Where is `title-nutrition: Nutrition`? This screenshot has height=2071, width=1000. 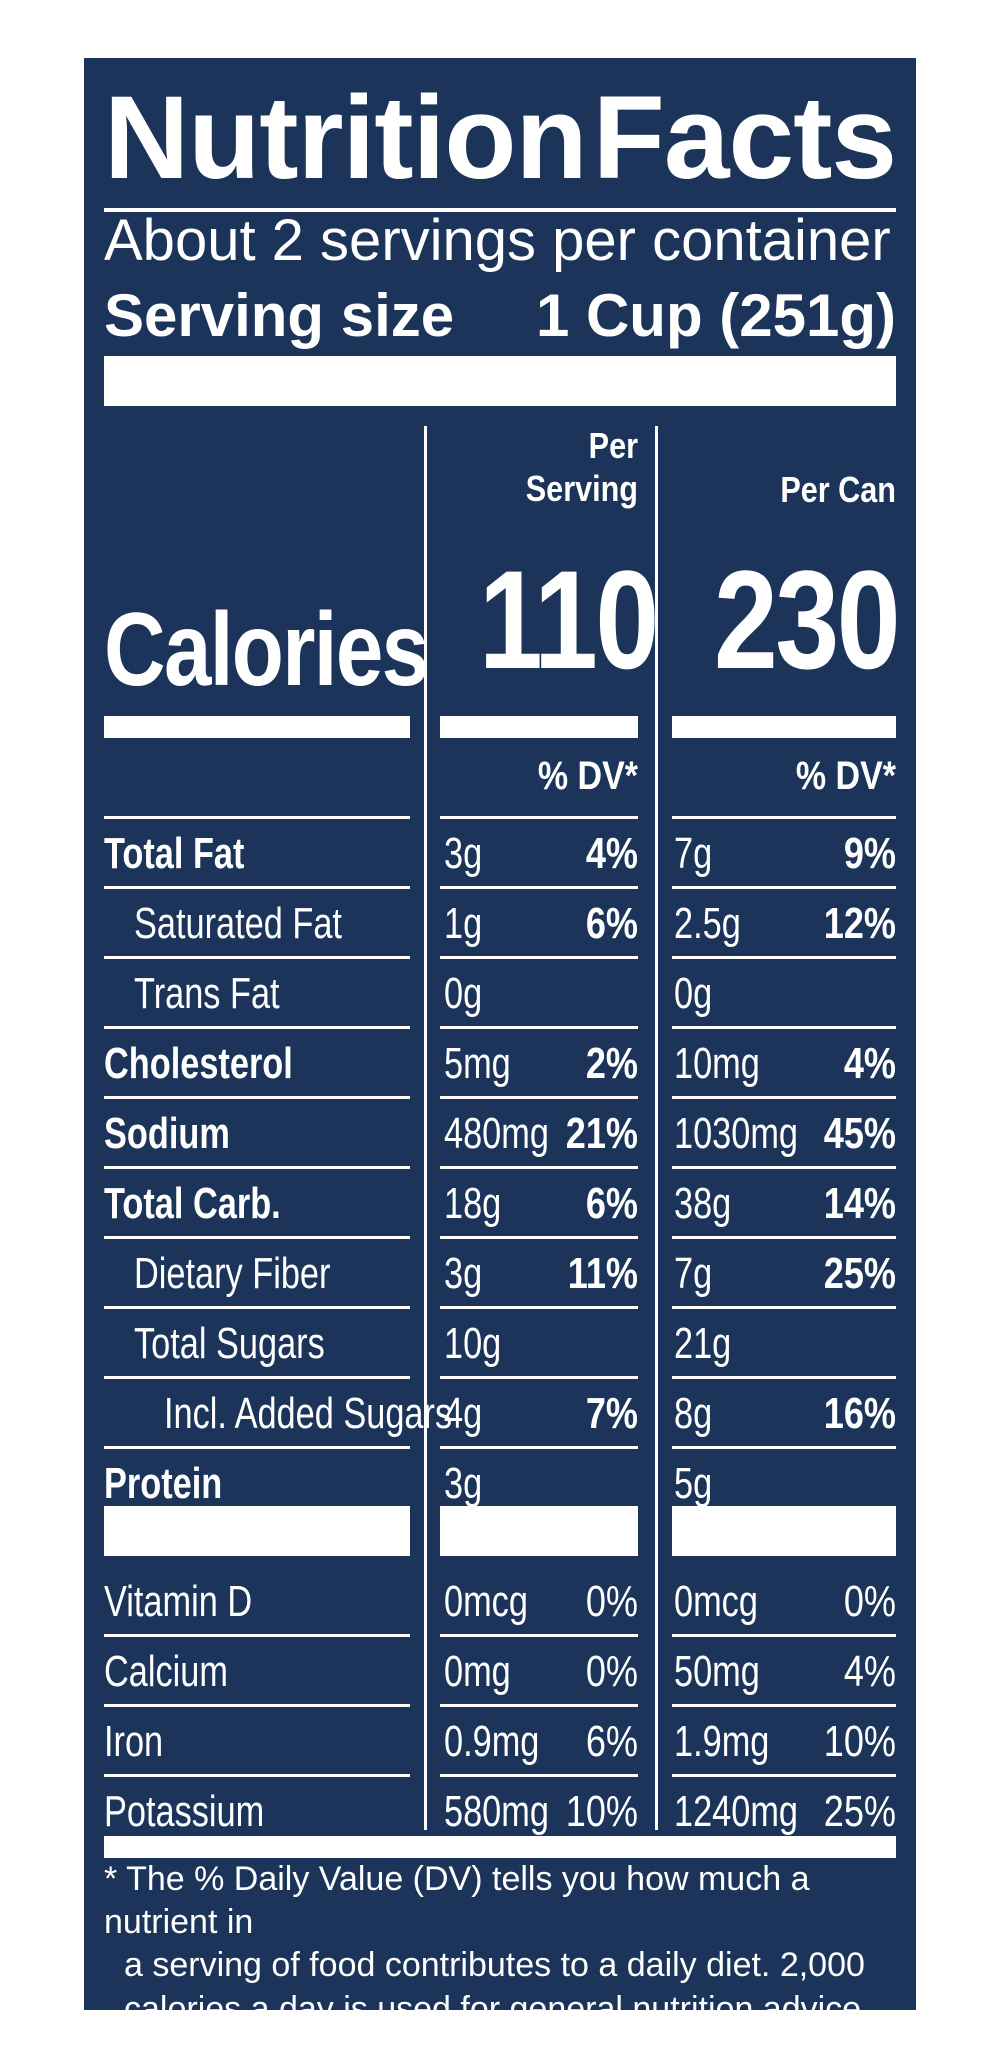 title-nutrition: Nutrition is located at coordinates (346, 138).